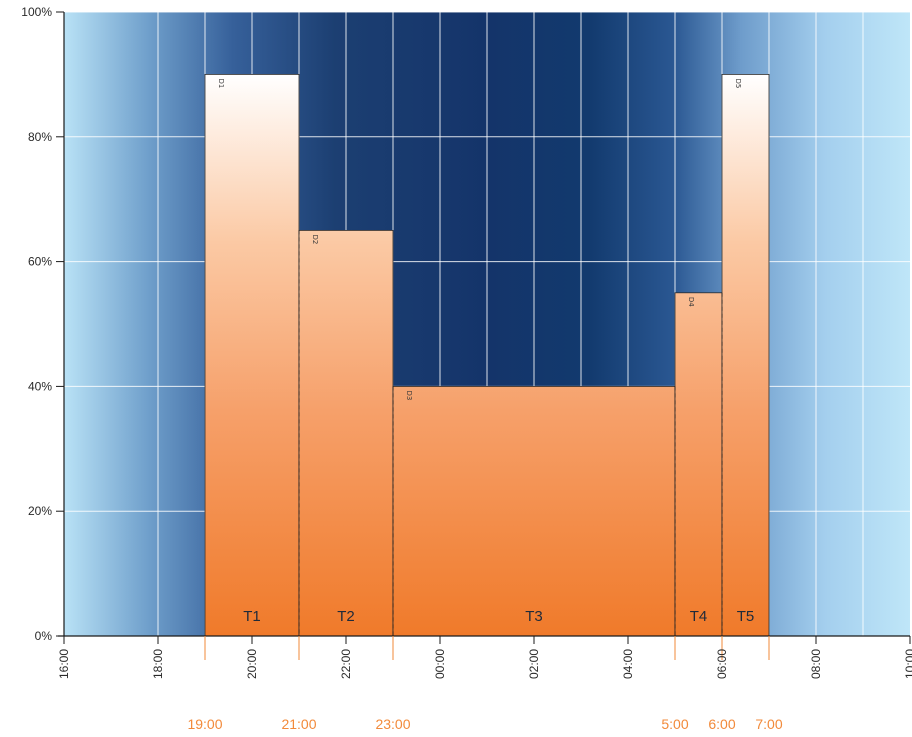 This screenshot has height=737, width=912. Describe the element at coordinates (346, 664) in the screenshot. I see `x-tick-label: 22:00` at that location.